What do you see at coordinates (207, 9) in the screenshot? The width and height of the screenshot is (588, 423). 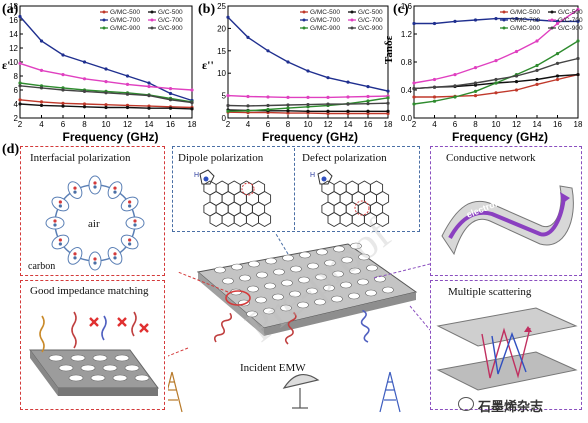 I see `panel-b-label: (b)` at bounding box center [207, 9].